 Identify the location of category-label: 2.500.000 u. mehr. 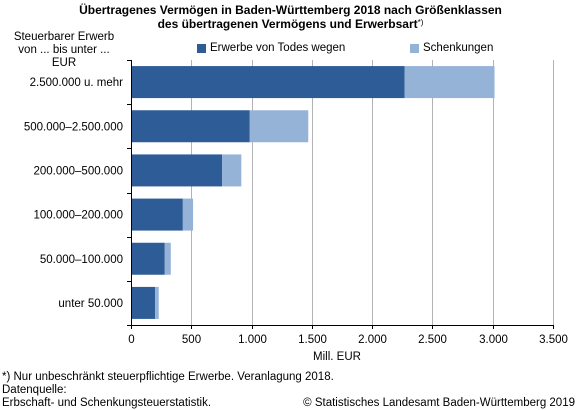
(77, 83).